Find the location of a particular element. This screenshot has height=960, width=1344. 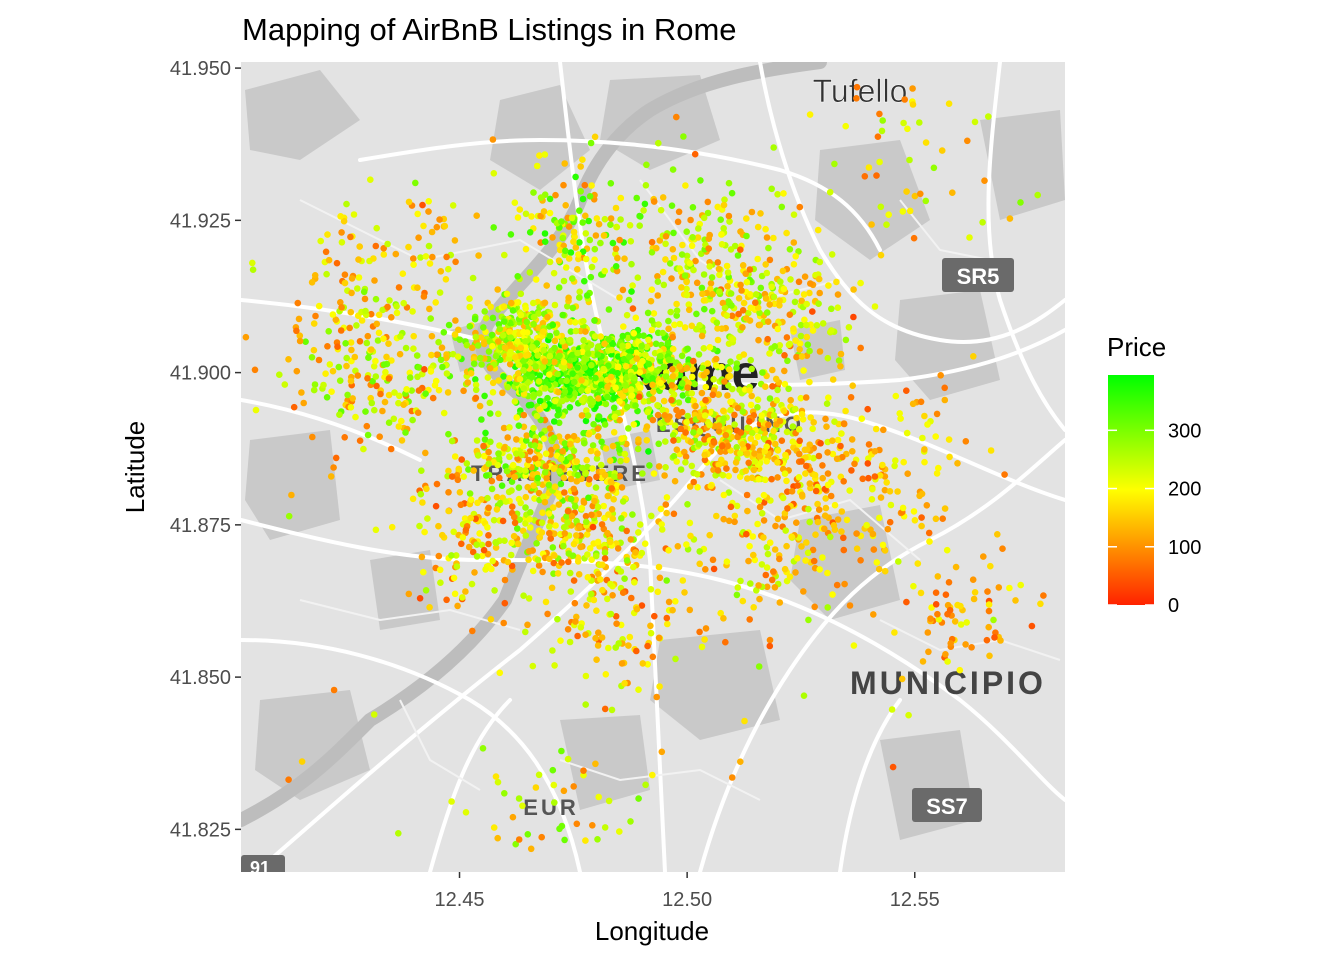

y-tick-label: 41.950 is located at coordinates (200, 69).